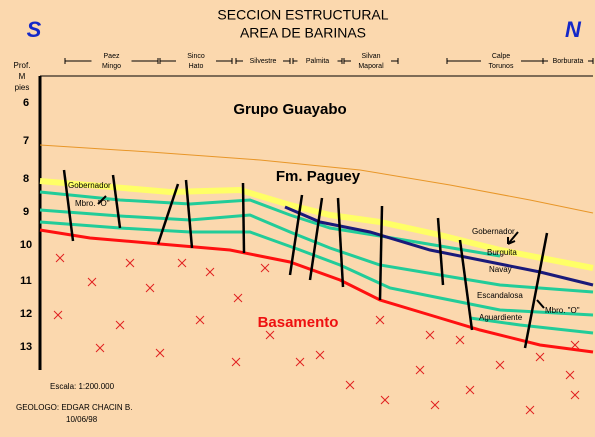  I want to click on well-label: Borburata, so click(568, 61).